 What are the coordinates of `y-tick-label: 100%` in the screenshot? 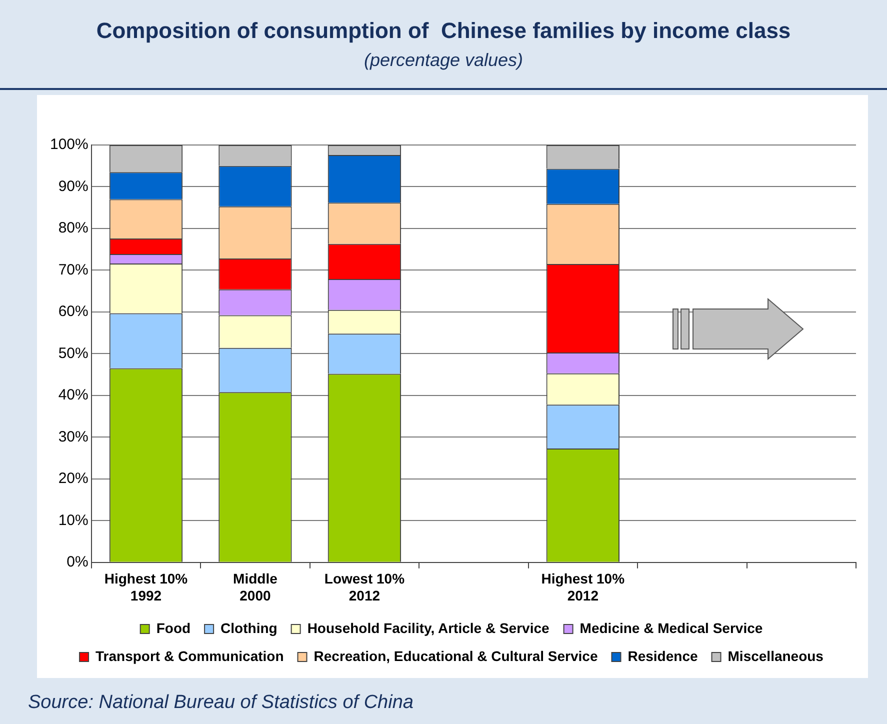 It's located at (69, 145).